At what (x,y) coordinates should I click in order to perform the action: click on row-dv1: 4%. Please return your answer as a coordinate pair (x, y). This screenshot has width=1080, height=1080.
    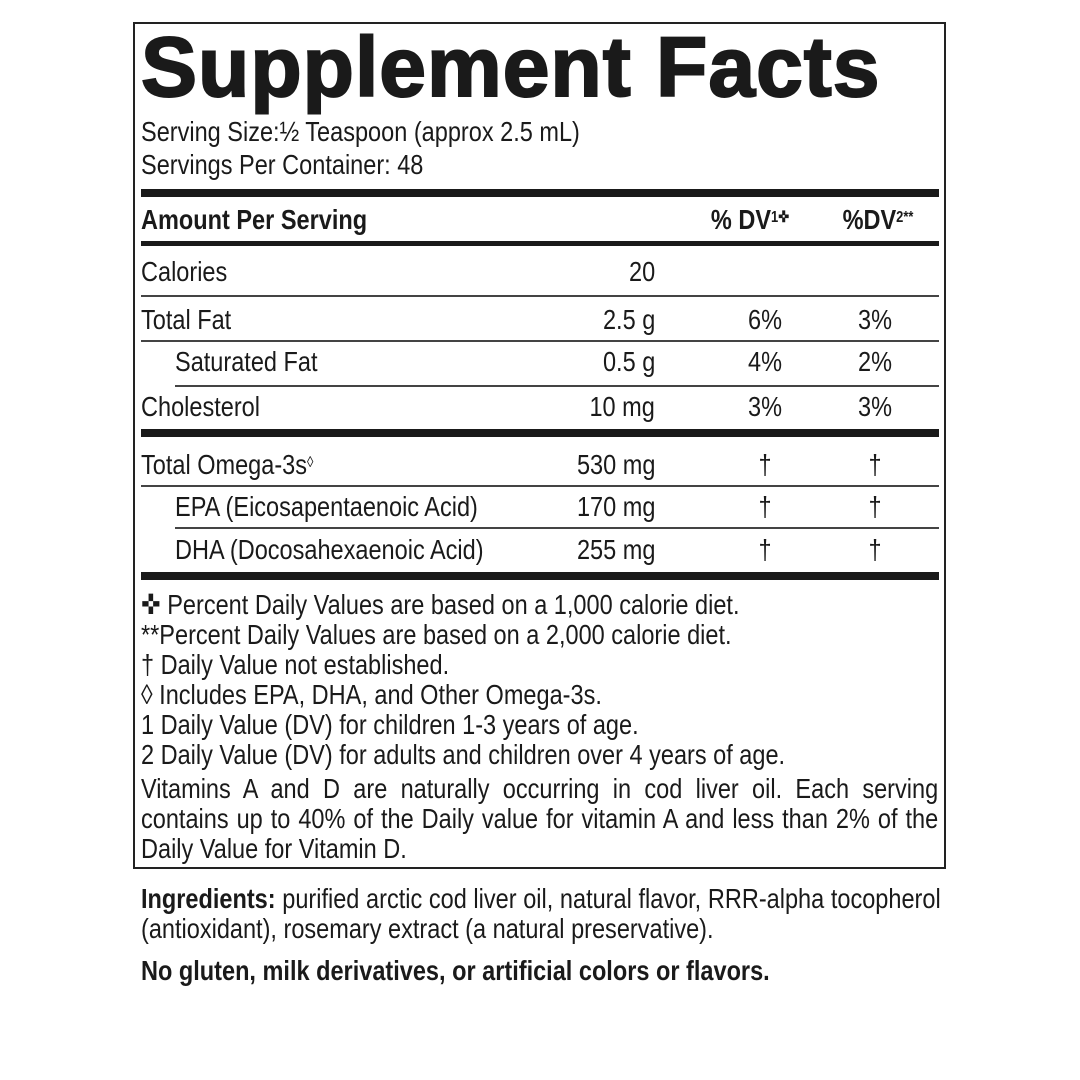
    Looking at the image, I should click on (765, 361).